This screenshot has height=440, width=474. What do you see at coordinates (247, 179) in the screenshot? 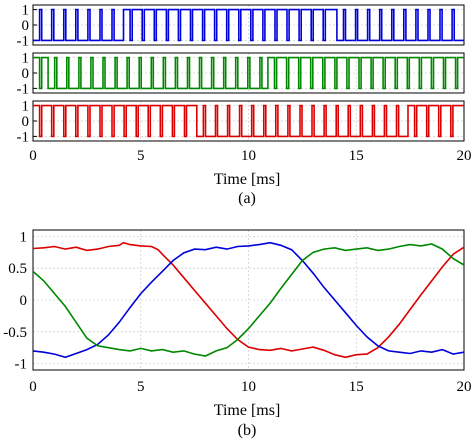
I see `panel-a-xlabel: Time [ms]` at bounding box center [247, 179].